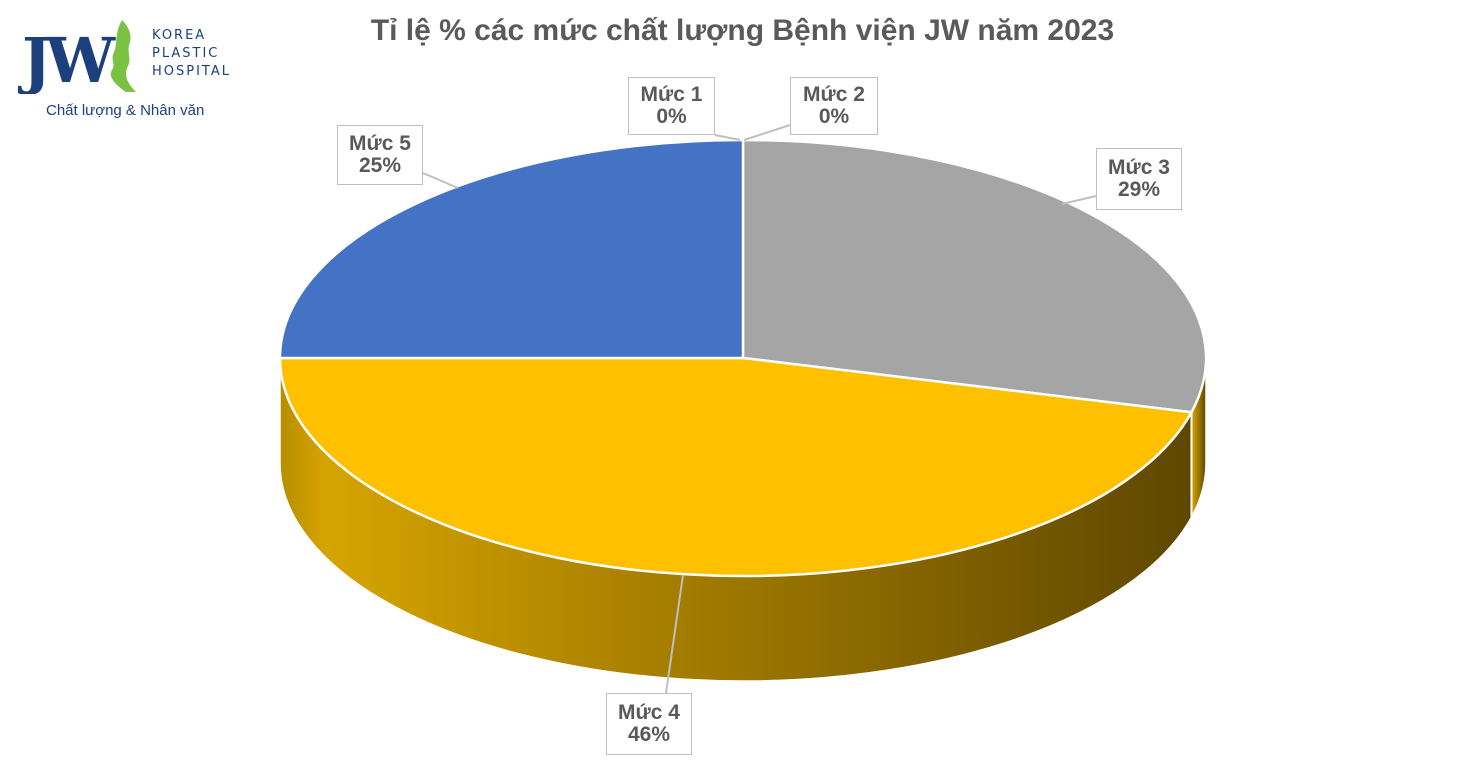 This screenshot has width=1458, height=767. I want to click on logo-line-plastic: PLASTIC, so click(186, 53).